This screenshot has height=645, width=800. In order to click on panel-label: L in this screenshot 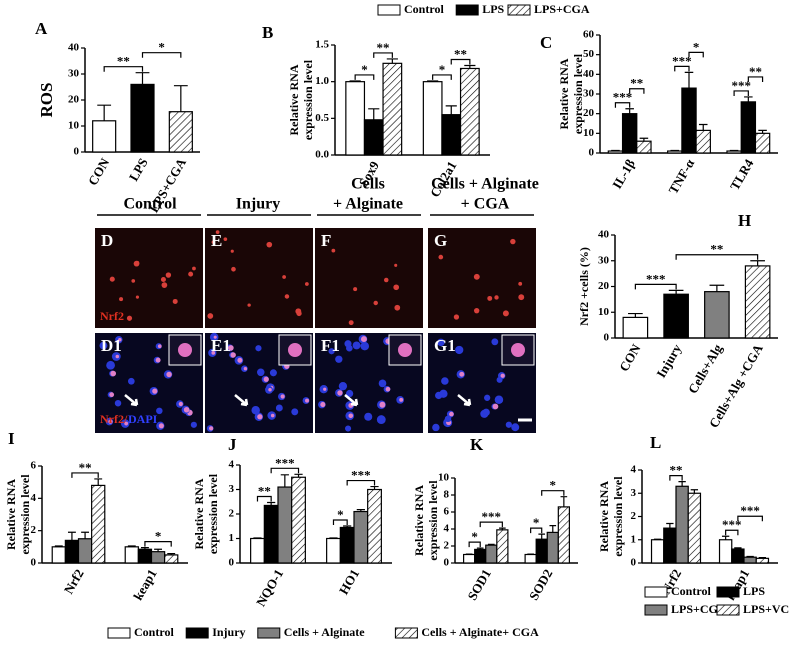, I will do `click(655, 442)`.